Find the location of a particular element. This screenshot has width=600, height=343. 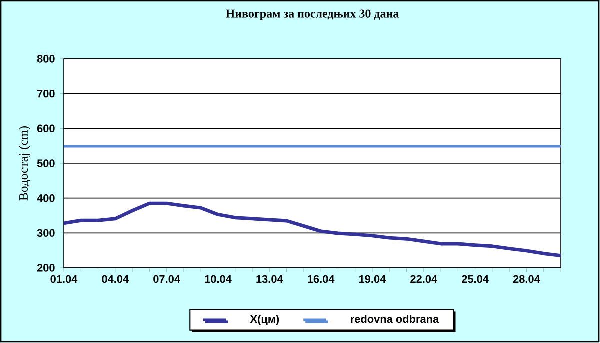

y-tick-label: 200 is located at coordinates (46, 268).